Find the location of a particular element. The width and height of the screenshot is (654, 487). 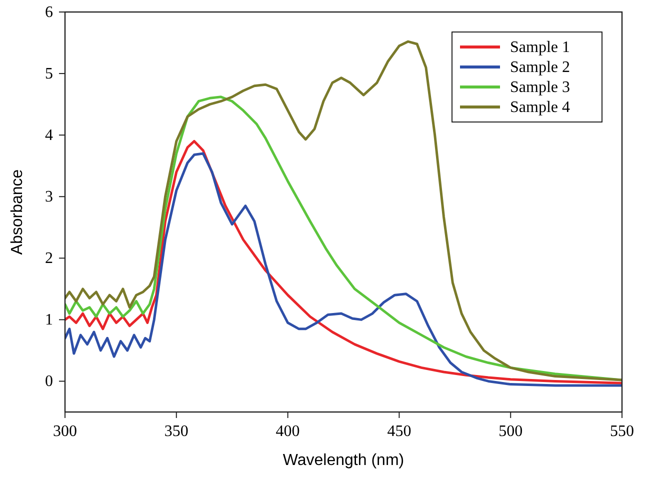

y-tick-label: 0 is located at coordinates (49, 381).